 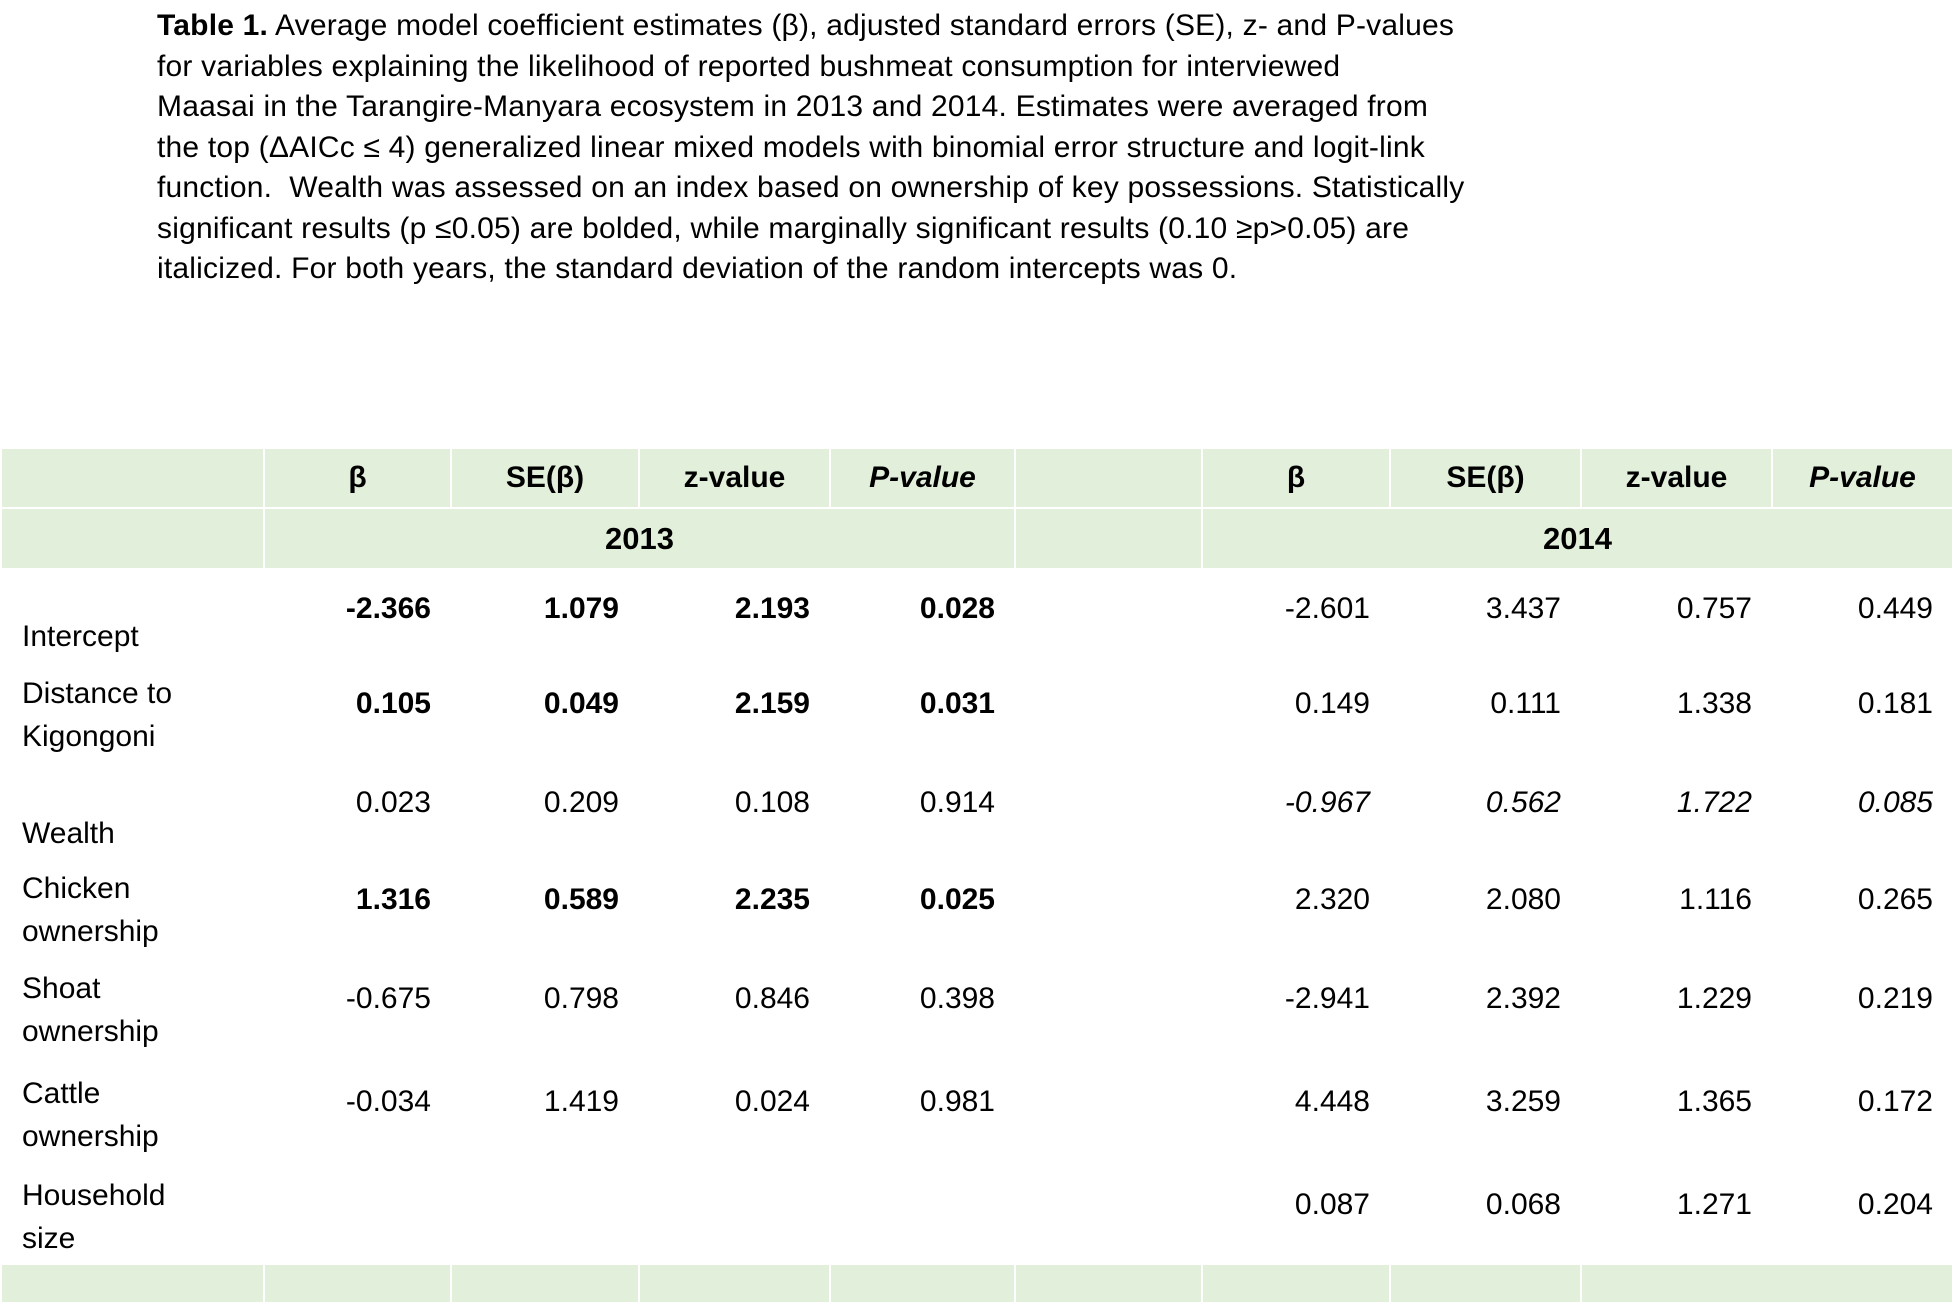 What do you see at coordinates (1895, 998) in the screenshot?
I see `value-cell: 0.219` at bounding box center [1895, 998].